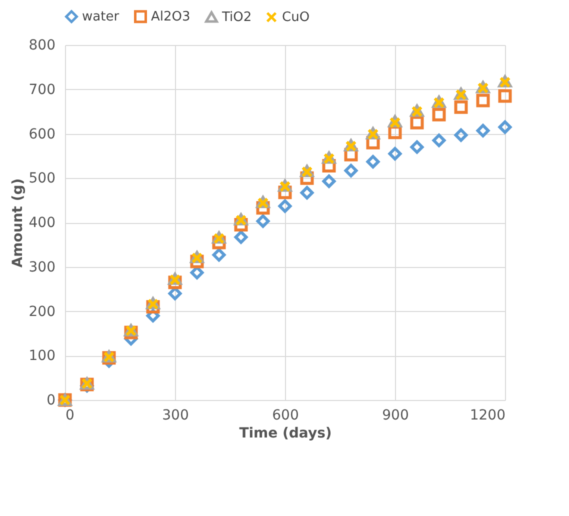 The image size is (569, 516). Describe the element at coordinates (18, 223) in the screenshot. I see `y-axis-title: Amount (g)` at that location.